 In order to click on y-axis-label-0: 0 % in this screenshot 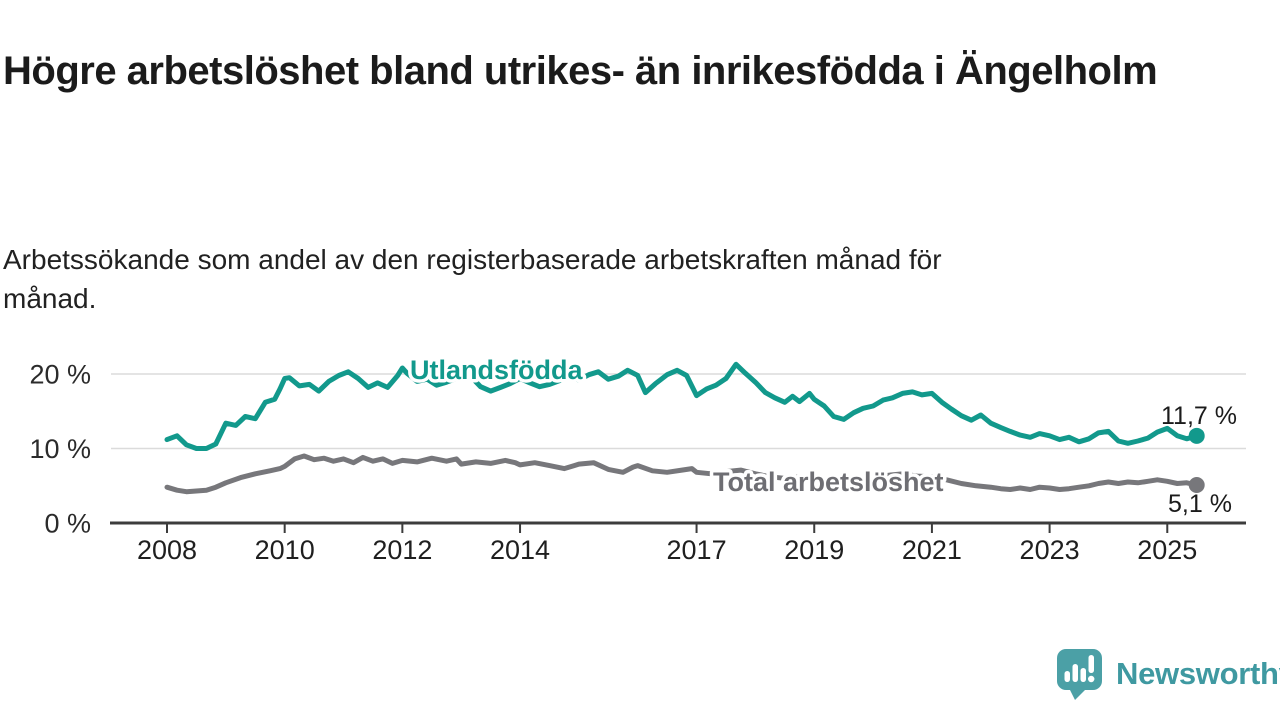, I will do `click(67, 524)`.